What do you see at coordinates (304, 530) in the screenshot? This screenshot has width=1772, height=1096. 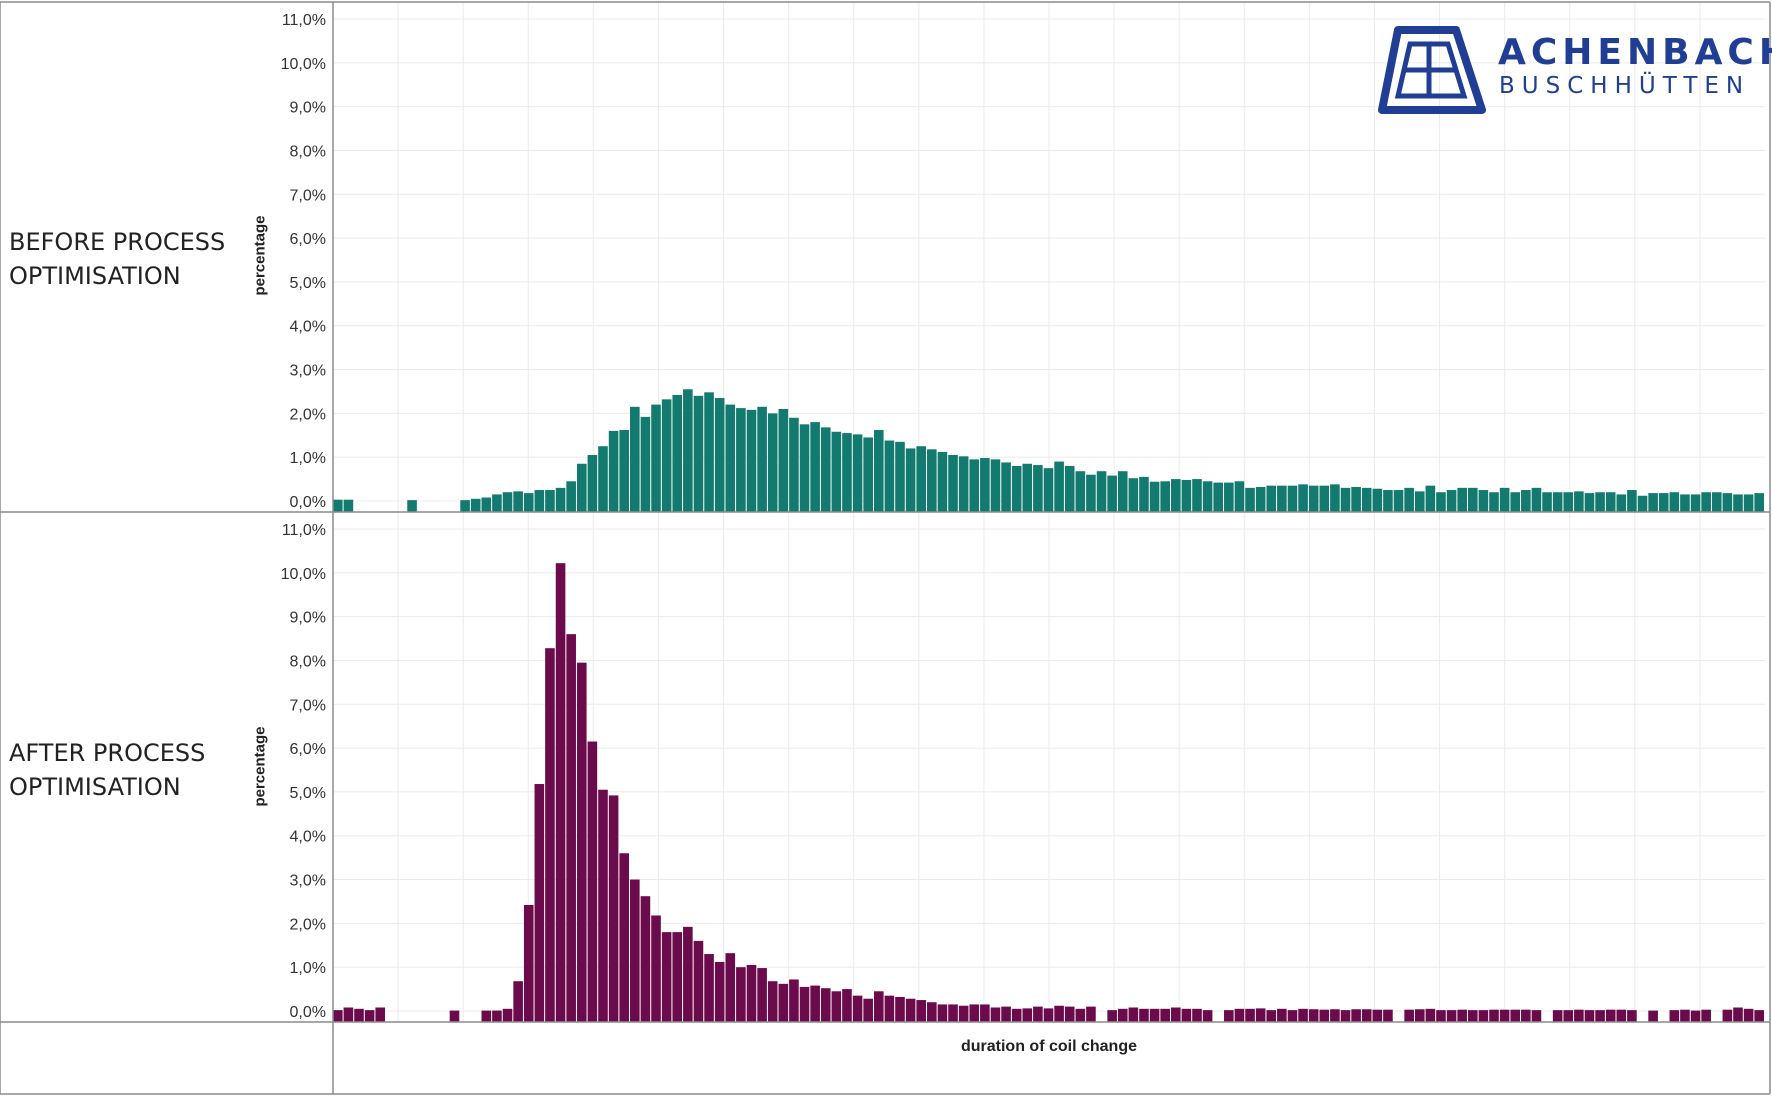 I see `after-y-tick-label: 11,0%` at bounding box center [304, 530].